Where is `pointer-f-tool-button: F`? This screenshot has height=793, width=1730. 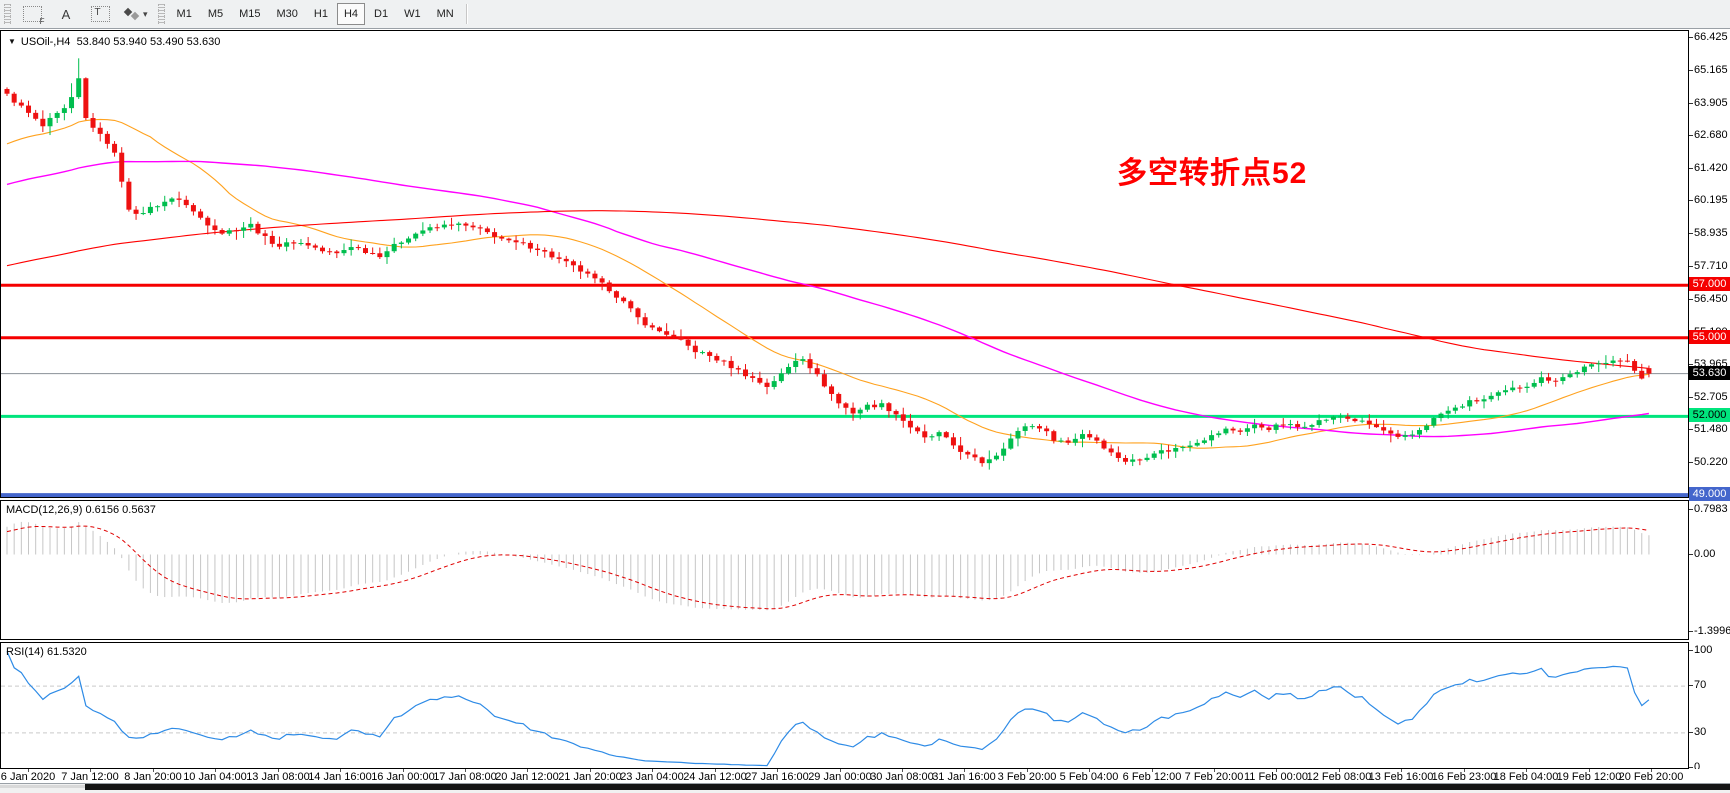 pointer-f-tool-button: F is located at coordinates (32, 14).